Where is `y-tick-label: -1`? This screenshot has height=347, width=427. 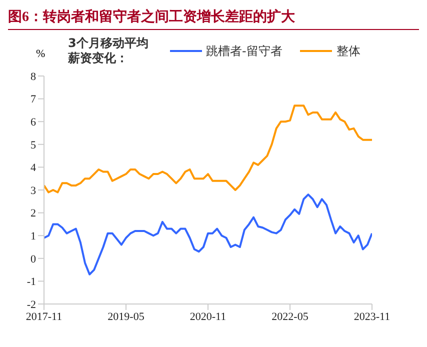
y-tick-label: -1 is located at coordinates (31, 282).